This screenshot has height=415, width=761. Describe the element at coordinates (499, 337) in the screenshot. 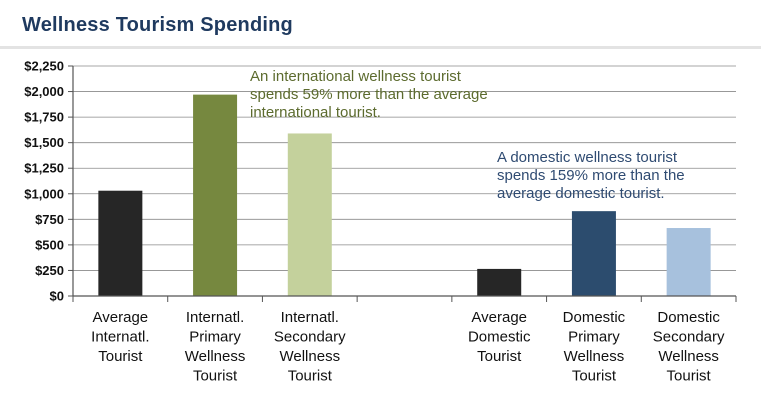

I see `x-category-label: Average Domestic Tourist` at that location.